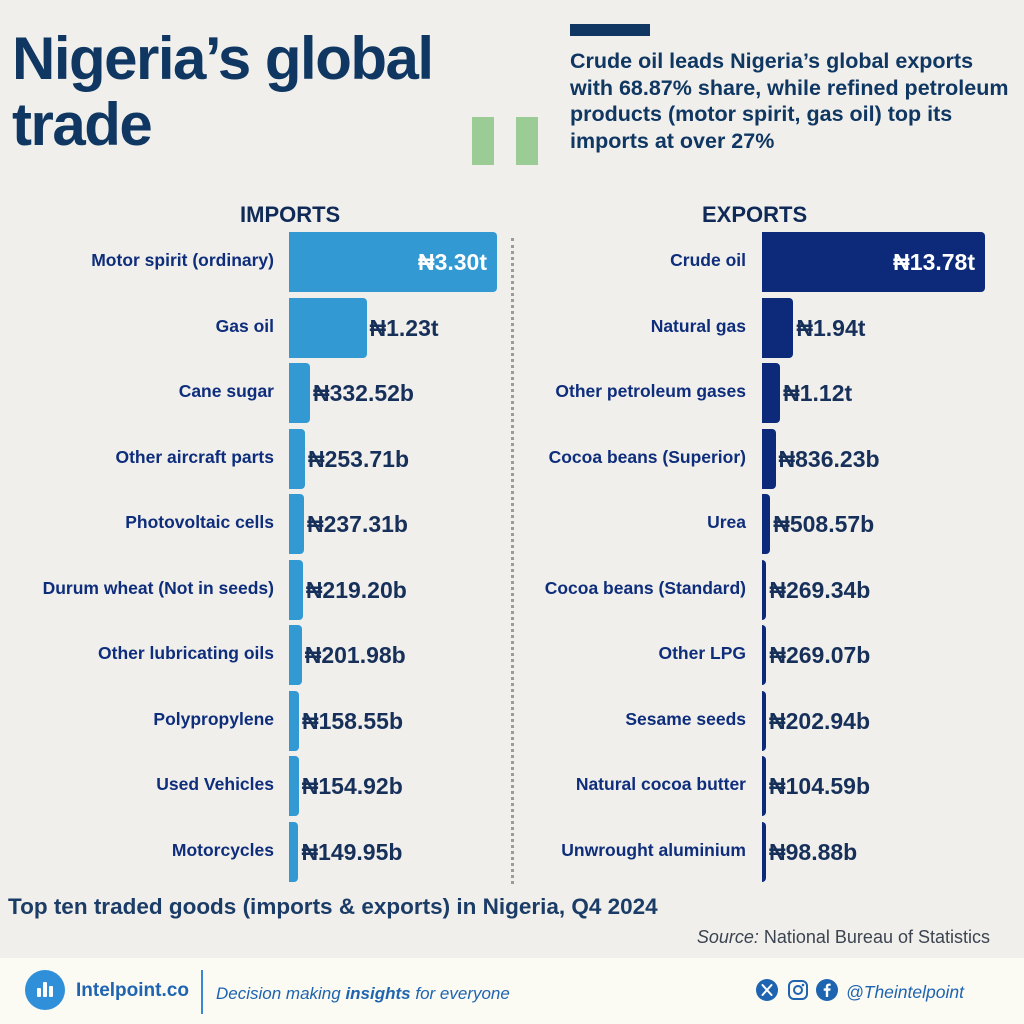 This screenshot has height=1024, width=1024. I want to click on subtitle-accent-bar, so click(610, 30).